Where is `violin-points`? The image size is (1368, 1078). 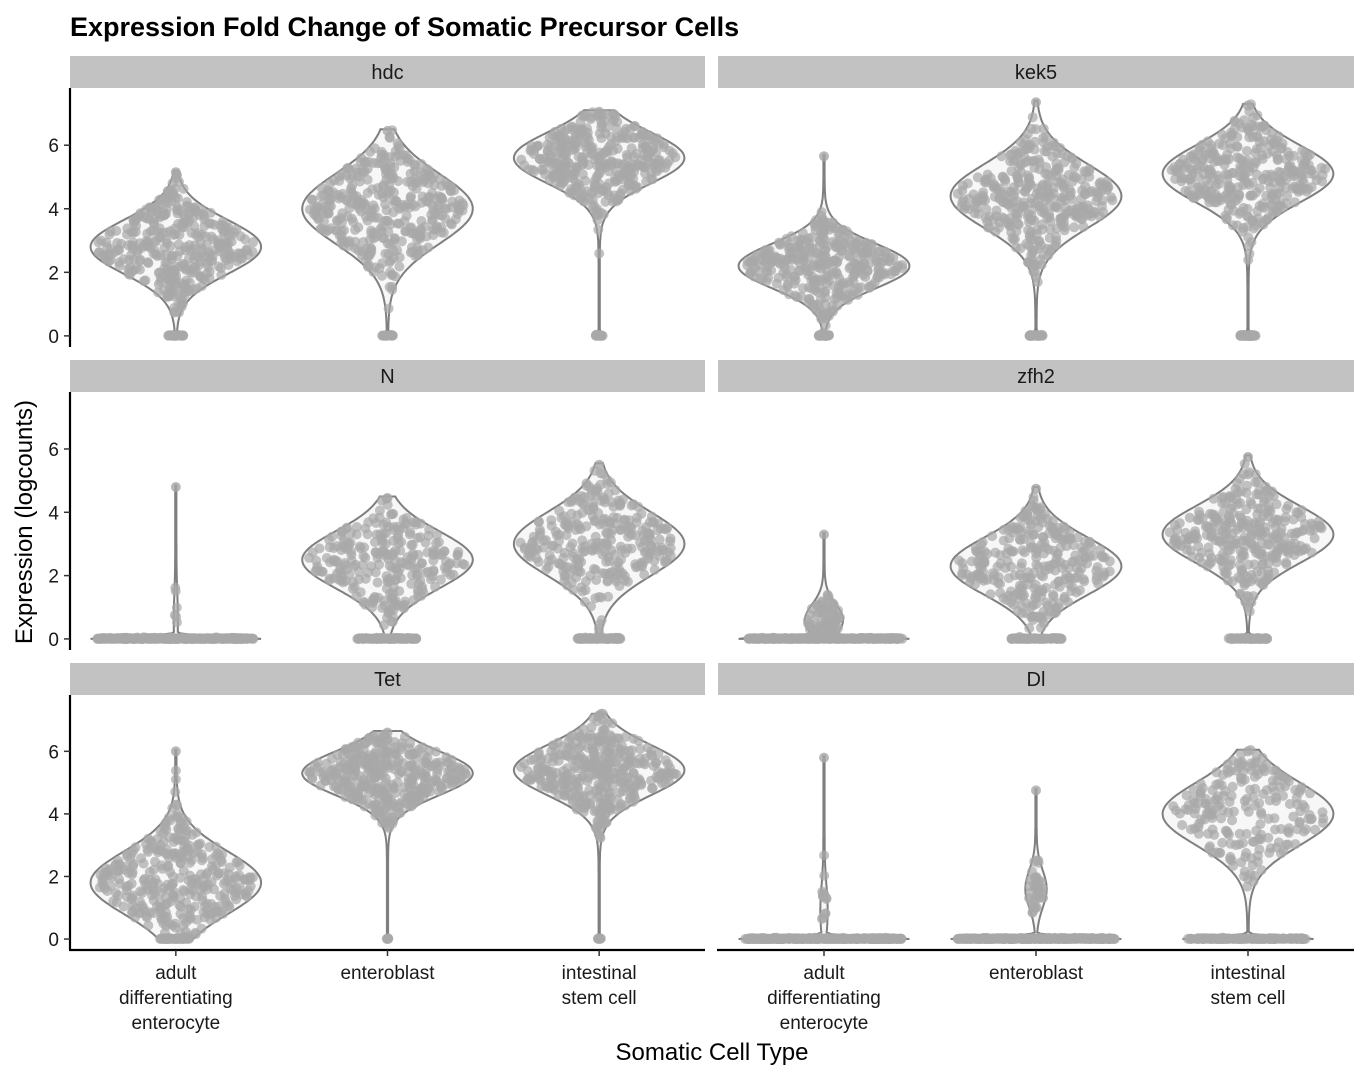
violin-points is located at coordinates (387, 568).